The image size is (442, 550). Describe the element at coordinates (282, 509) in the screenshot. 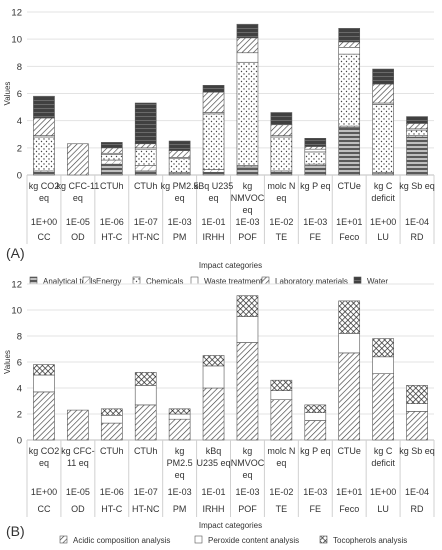

I see `category-code-label: TE` at that location.